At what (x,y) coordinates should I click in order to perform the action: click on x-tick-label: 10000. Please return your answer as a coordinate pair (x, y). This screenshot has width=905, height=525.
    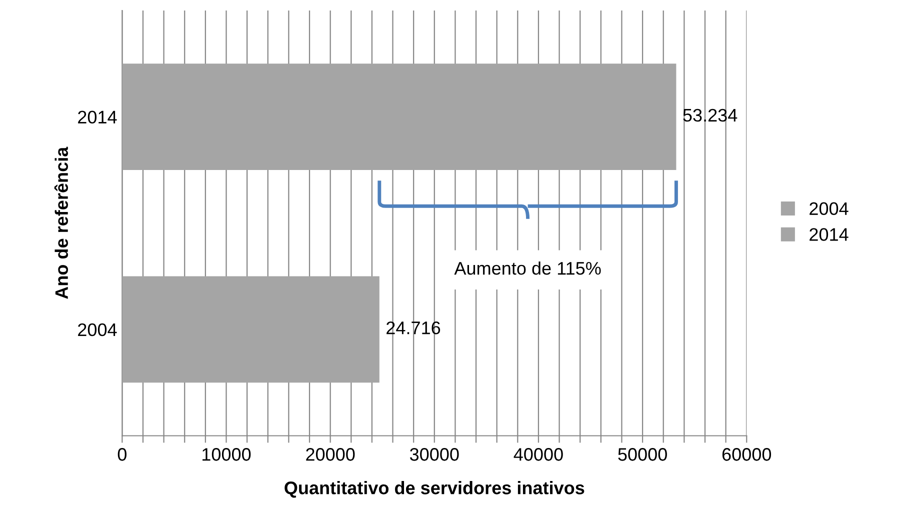
    Looking at the image, I should click on (226, 454).